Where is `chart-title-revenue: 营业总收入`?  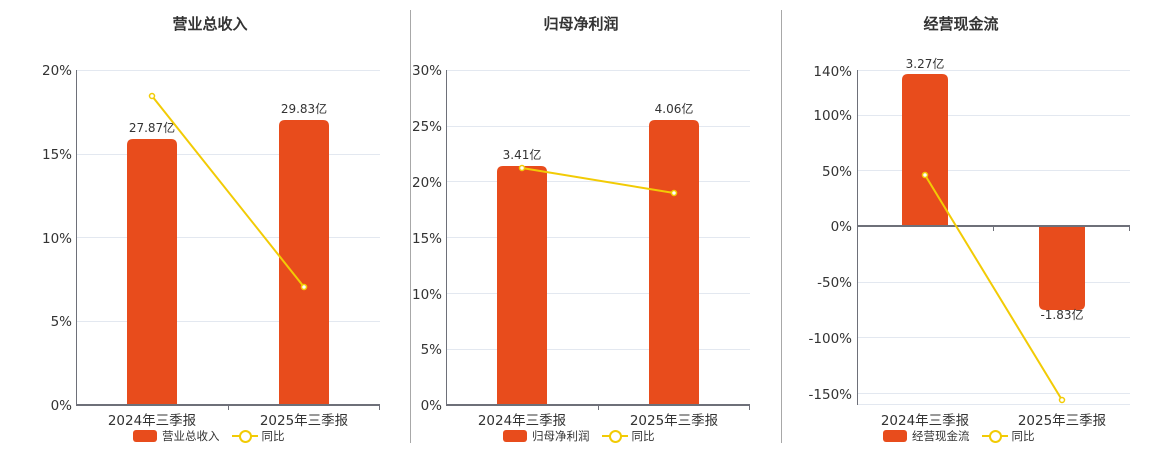
chart-title-revenue: 营业总收入 is located at coordinates (210, 24).